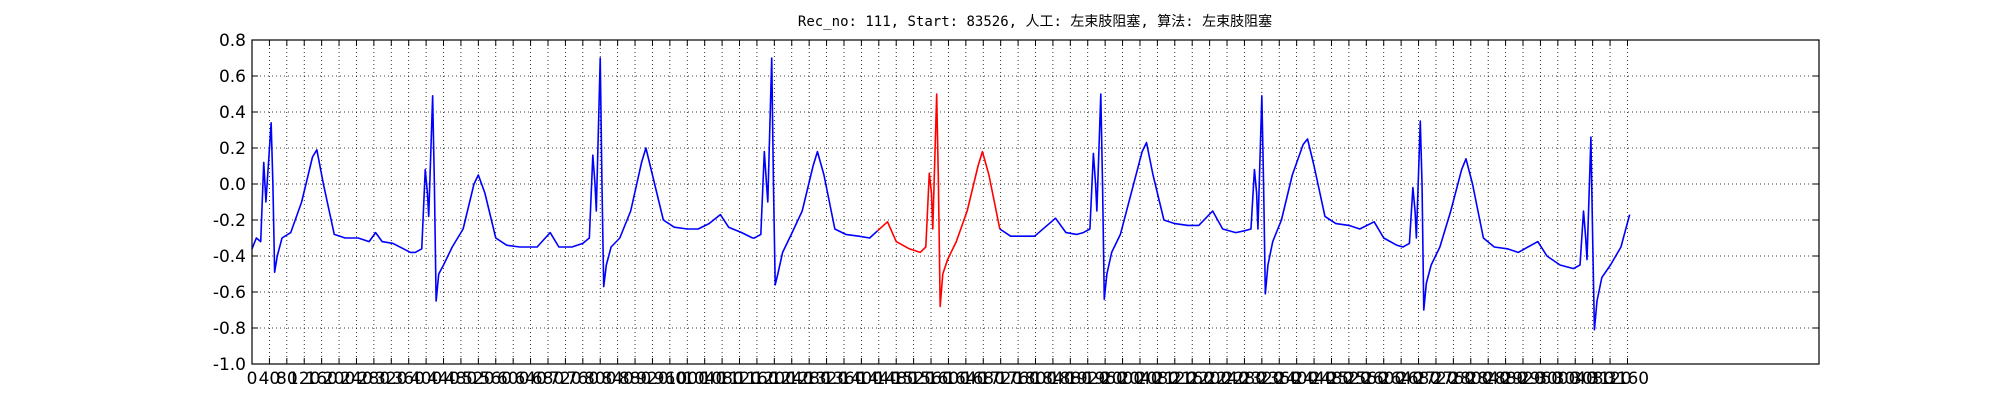 The image size is (2000, 400). What do you see at coordinates (426, 379) in the screenshot?
I see `x-tick-label: 400` at bounding box center [426, 379].